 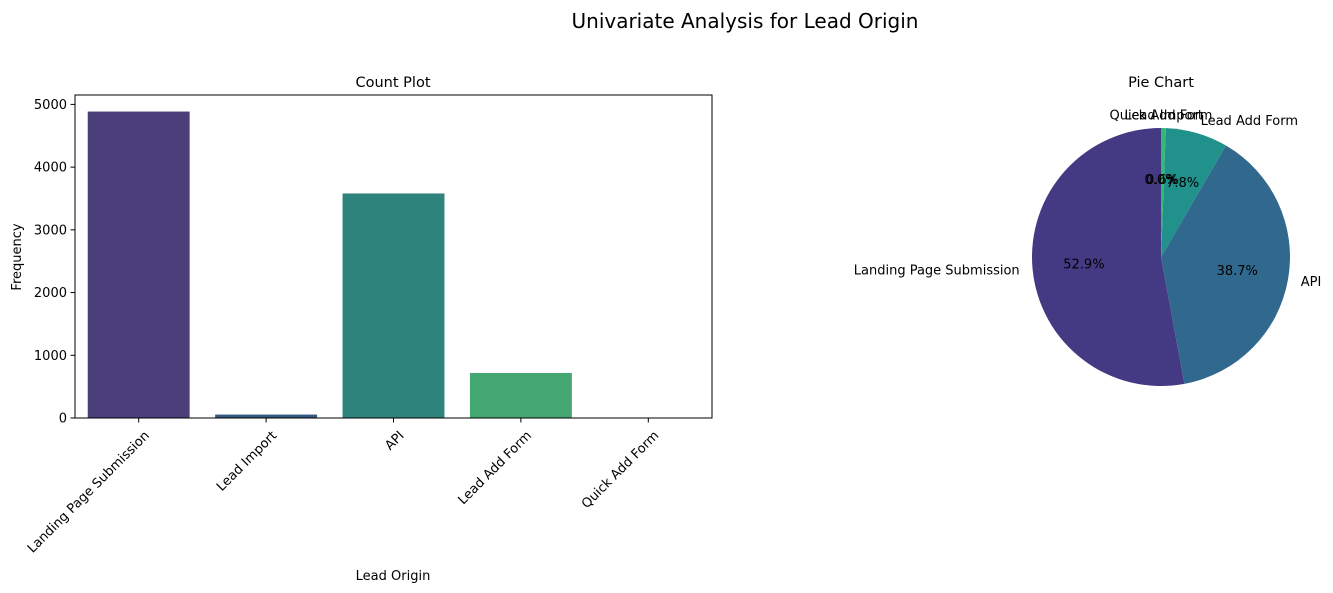 What do you see at coordinates (54, 262) in the screenshot?
I see `y-axis-ticks: 0 1000 2000 3000 4000 5000` at bounding box center [54, 262].